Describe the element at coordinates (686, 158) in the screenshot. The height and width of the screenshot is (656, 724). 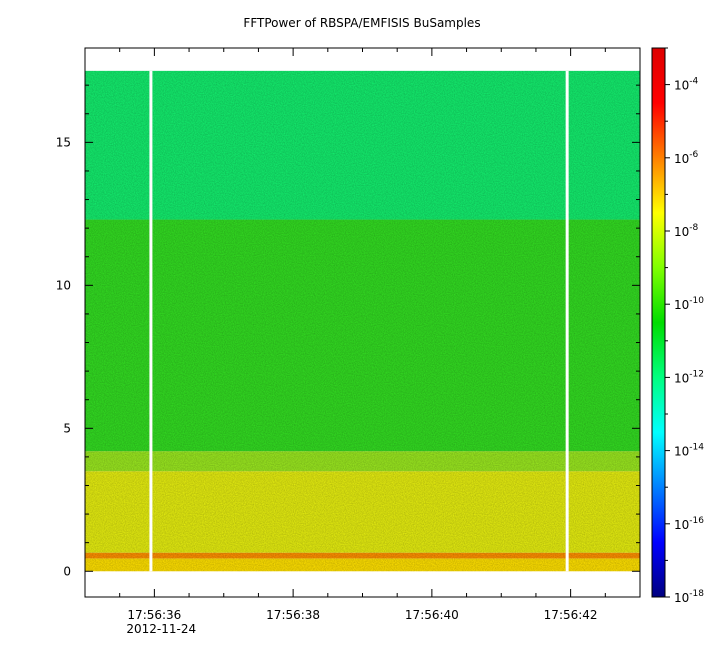
I see `colorbar-tick-label-1: 10⁻⁶` at that location.